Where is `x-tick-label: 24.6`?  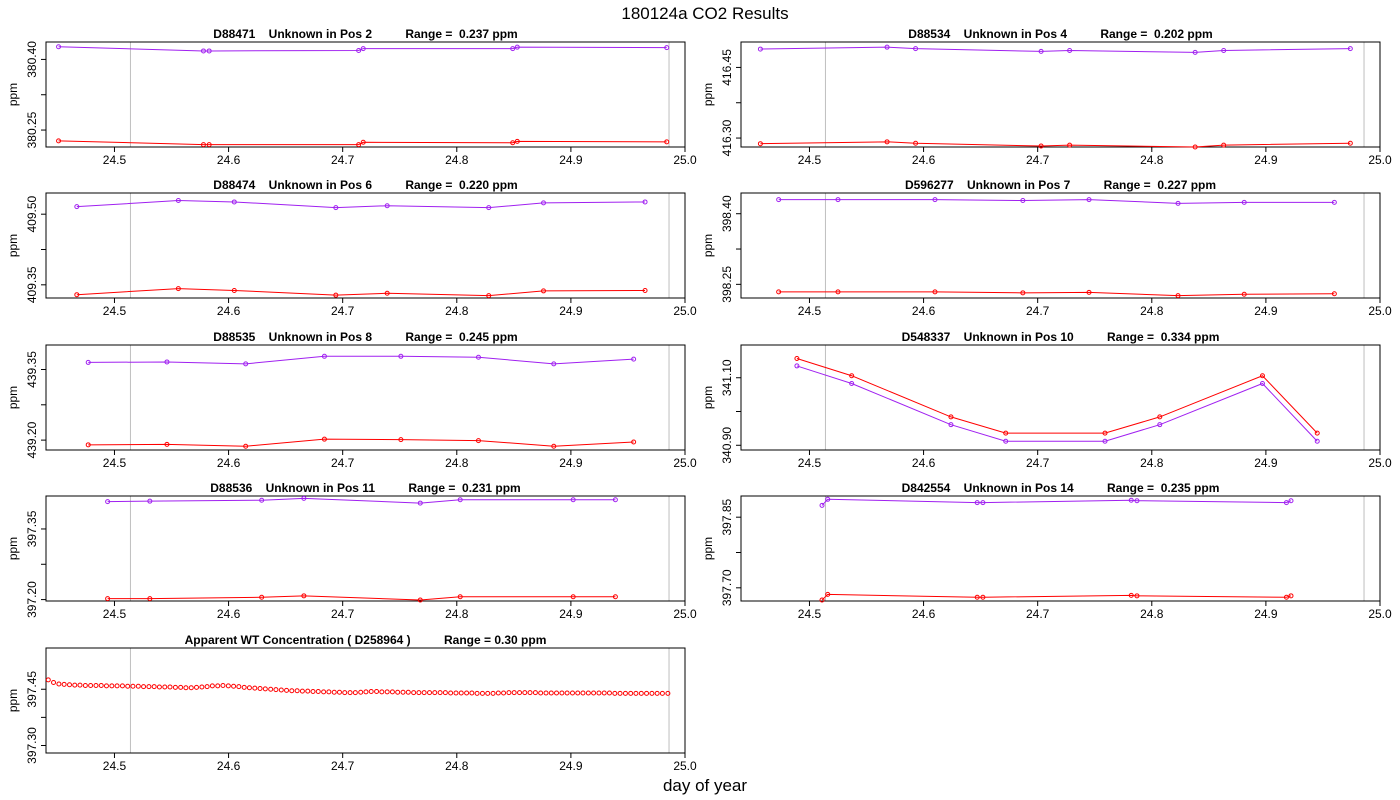 x-tick-label: 24.6 is located at coordinates (924, 614).